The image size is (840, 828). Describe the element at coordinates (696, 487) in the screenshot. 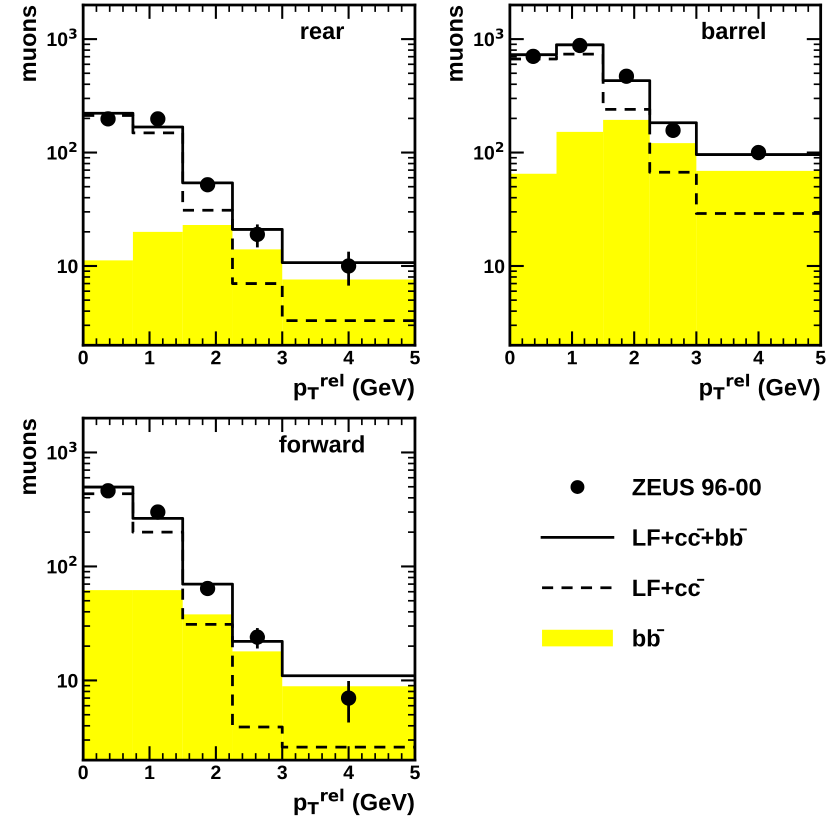

I see `legend-label: ZEUS 96-00` at that location.